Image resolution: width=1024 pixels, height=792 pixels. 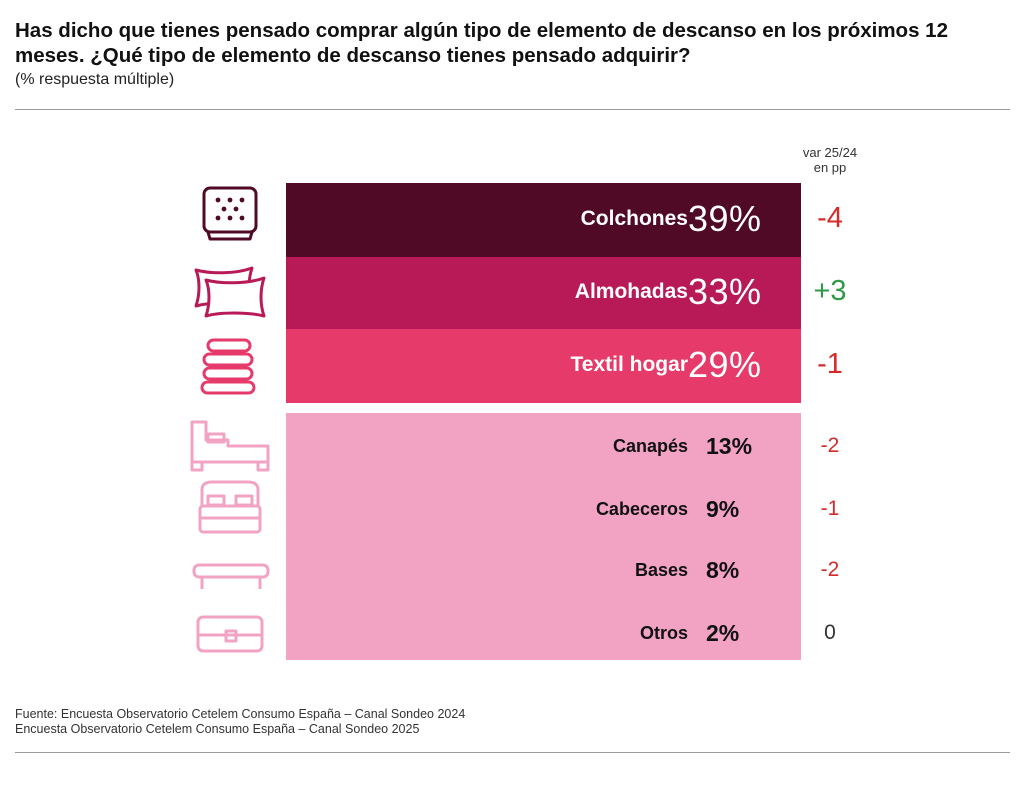 I want to click on value-label: 33%, so click(x=725, y=291).